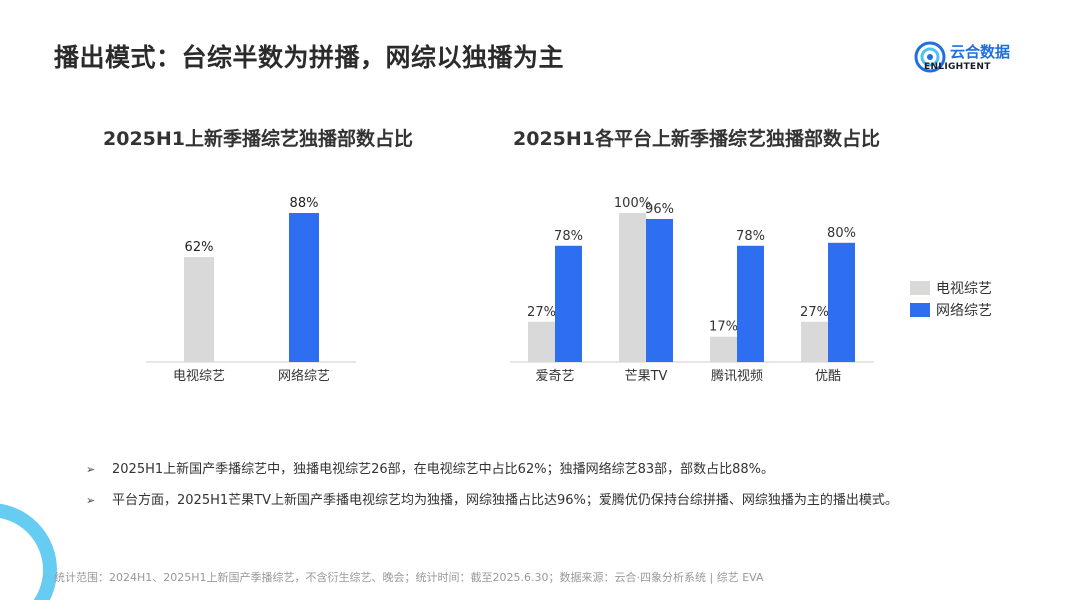 This screenshot has height=600, width=1067. What do you see at coordinates (964, 289) in the screenshot?
I see `legend-label-tv: 电视综艺` at bounding box center [964, 289].